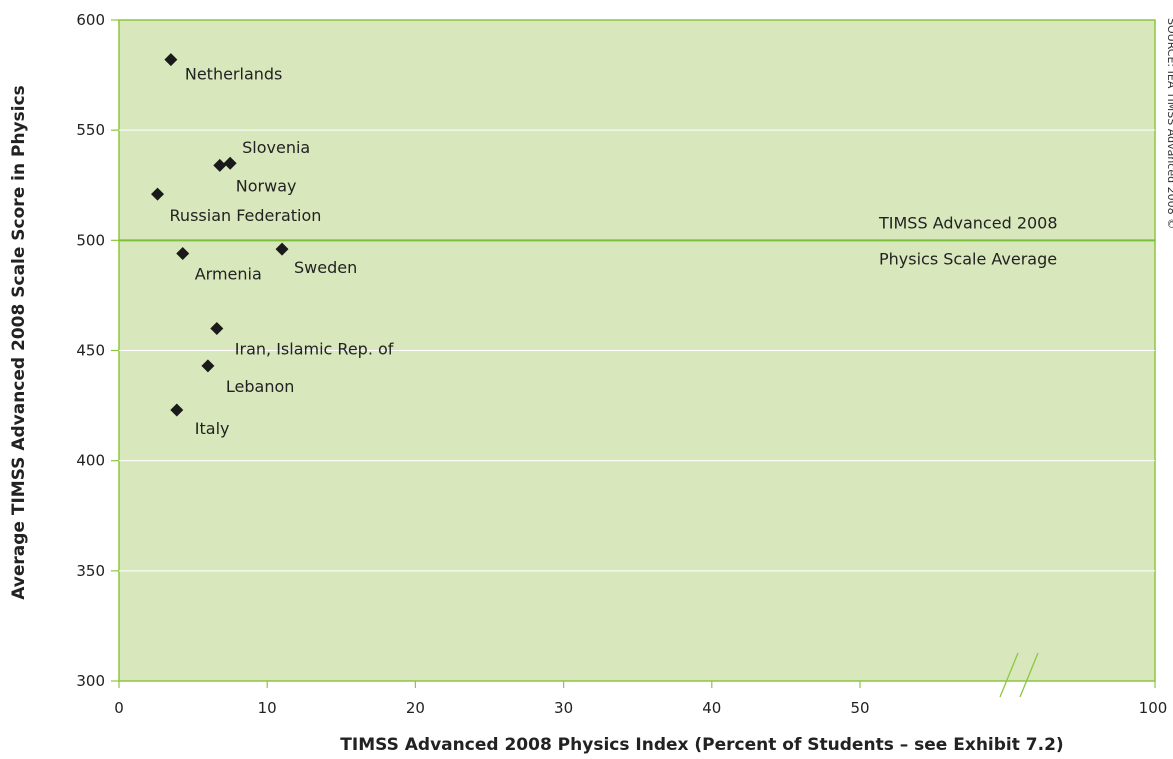 The image size is (1173, 759). What do you see at coordinates (208, 366) in the screenshot?
I see `point-marker-lebanon` at bounding box center [208, 366].